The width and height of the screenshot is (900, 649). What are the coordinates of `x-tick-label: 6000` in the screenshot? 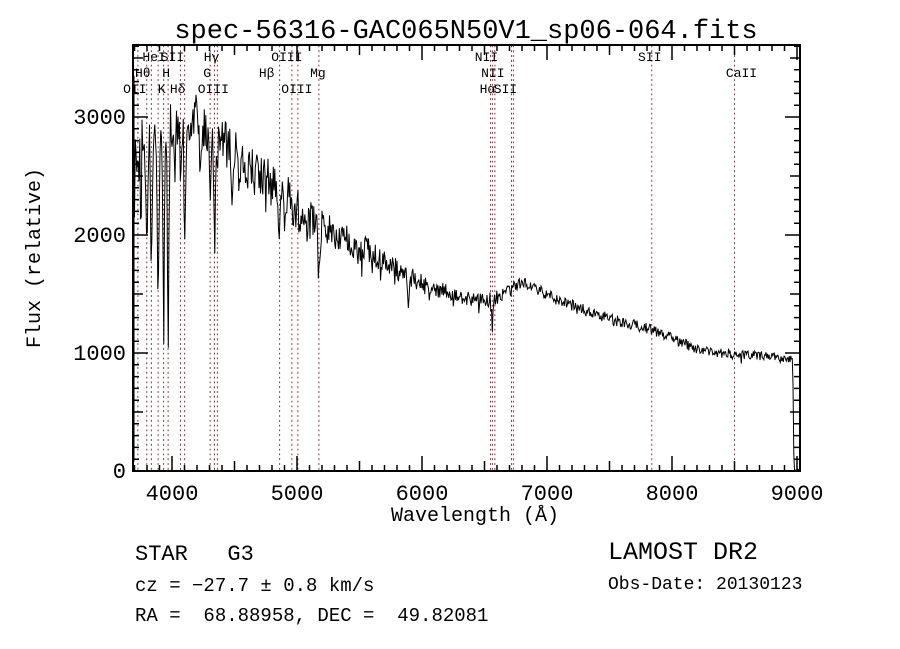 It's located at (422, 494).